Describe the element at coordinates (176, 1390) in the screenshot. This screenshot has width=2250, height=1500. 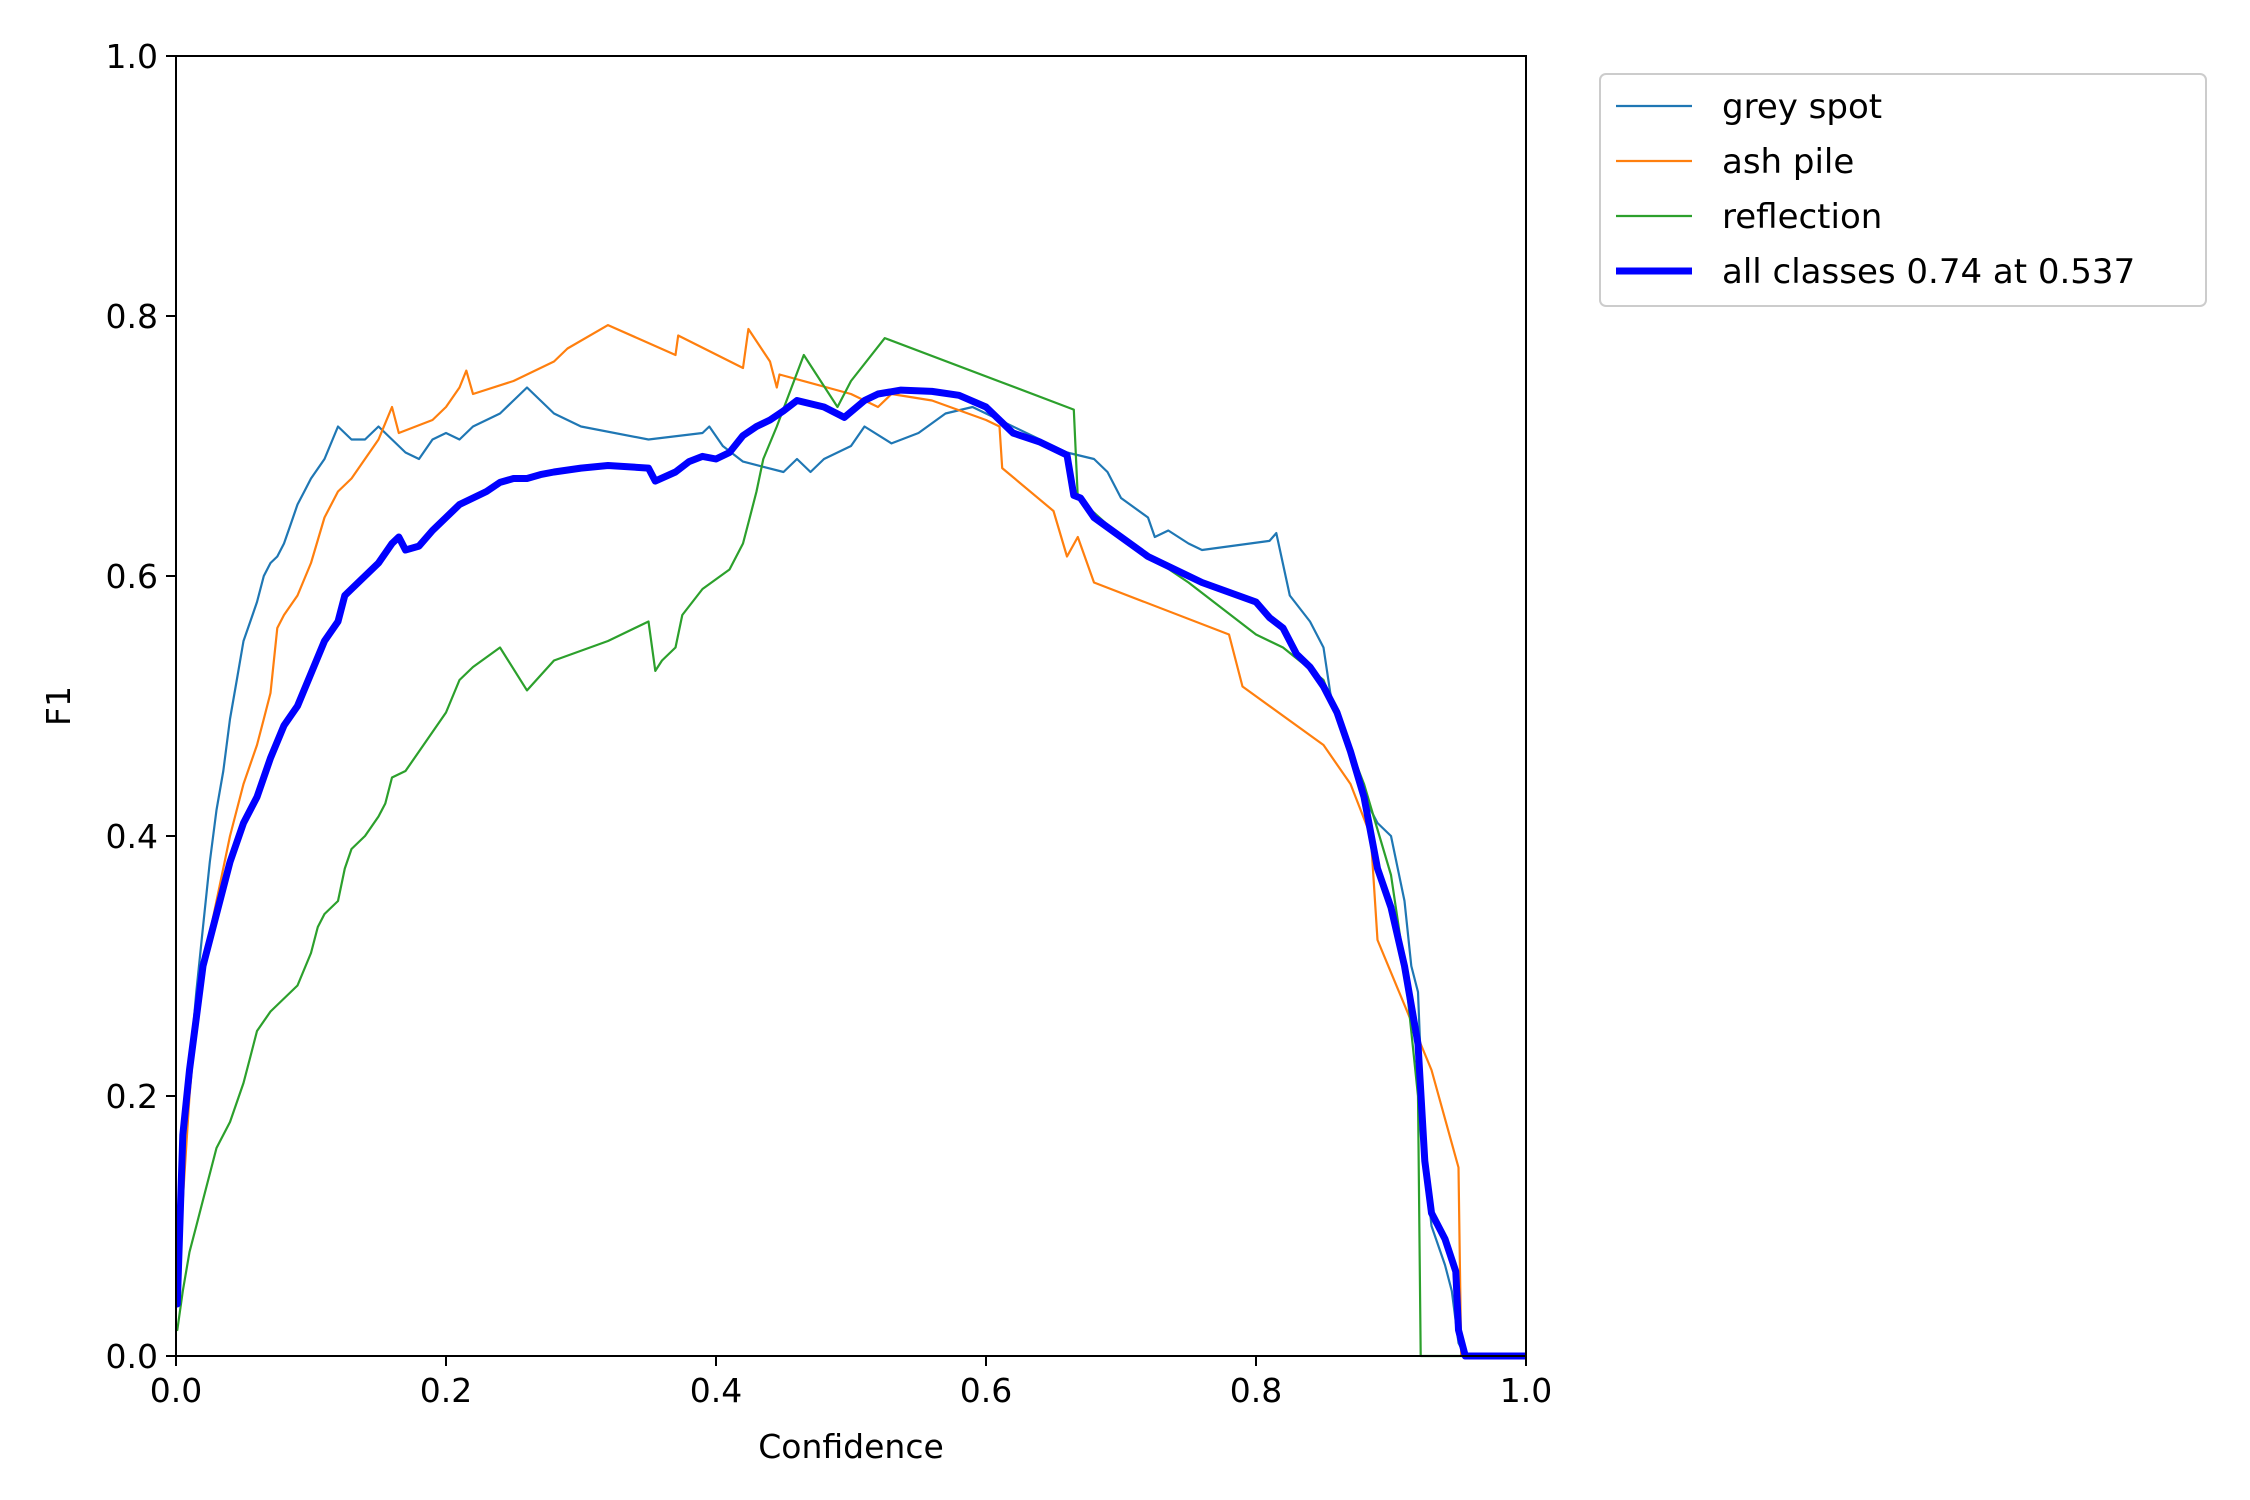
I see `x-tick-label: 0.0` at that location.